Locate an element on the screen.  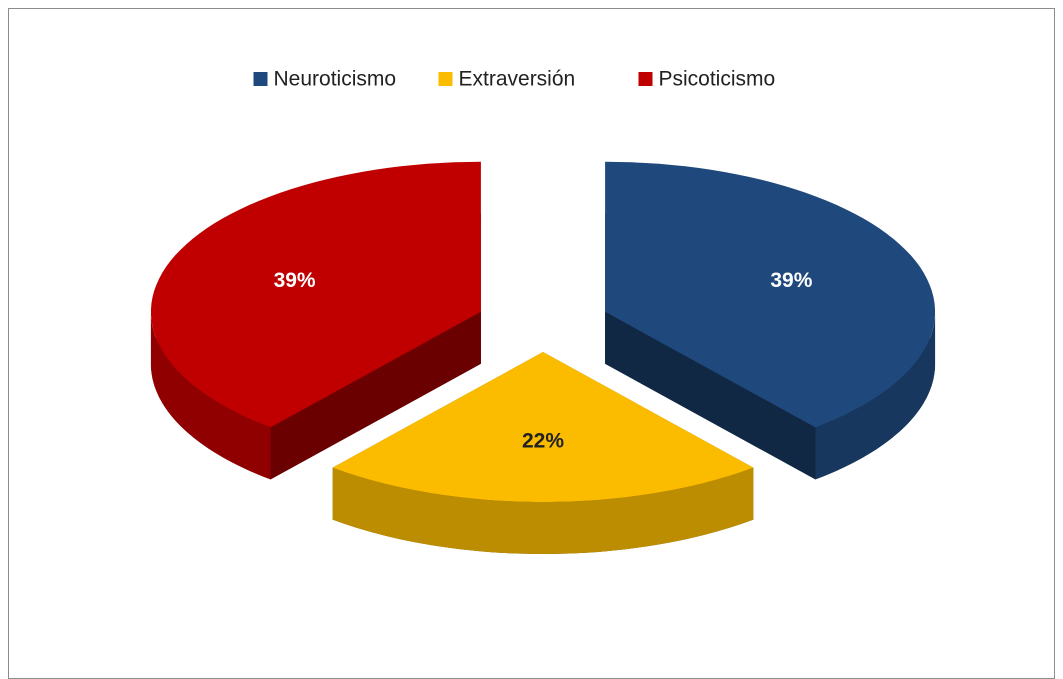
legend-label: Neuroticismo is located at coordinates (335, 79).